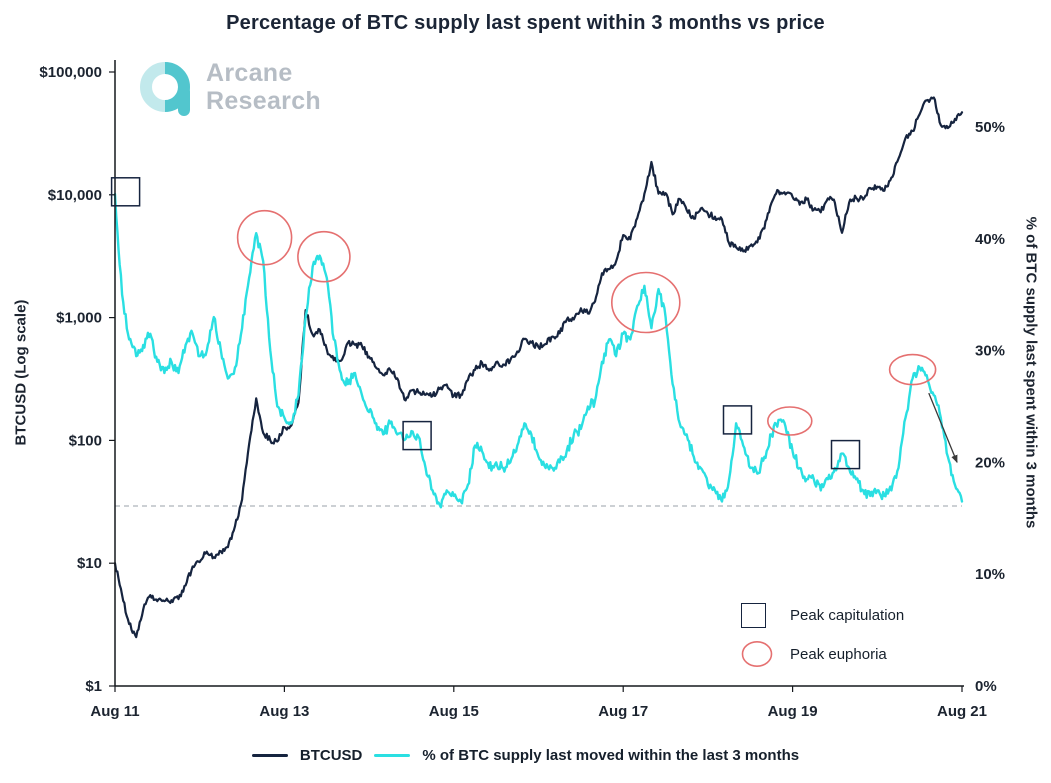 The width and height of the screenshot is (1051, 783). Describe the element at coordinates (757, 654) in the screenshot. I see `peak-euphoria-ellipse-icon` at that location.